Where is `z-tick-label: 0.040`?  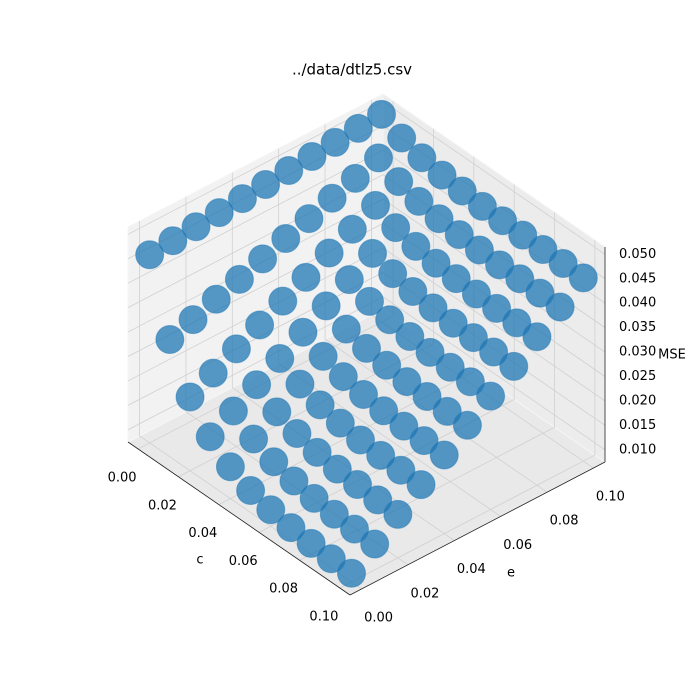
z-tick-label: 0.040 is located at coordinates (637, 303).